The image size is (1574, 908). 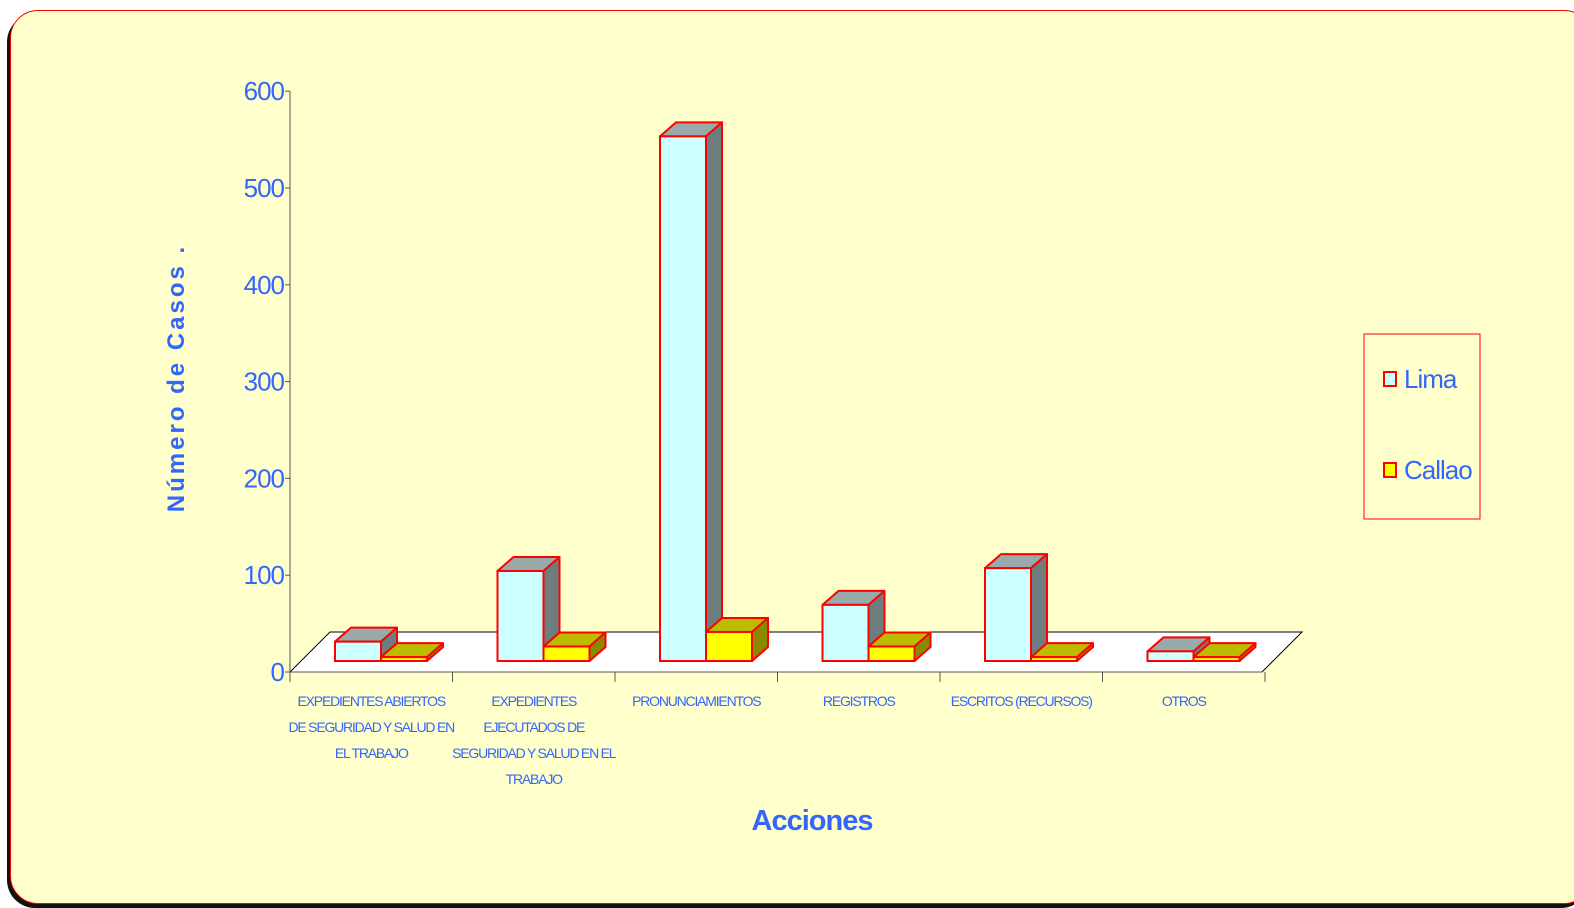 What do you see at coordinates (534, 753) in the screenshot?
I see `x-tick-label: SEGURIDAD Y SALUD EN EL` at bounding box center [534, 753].